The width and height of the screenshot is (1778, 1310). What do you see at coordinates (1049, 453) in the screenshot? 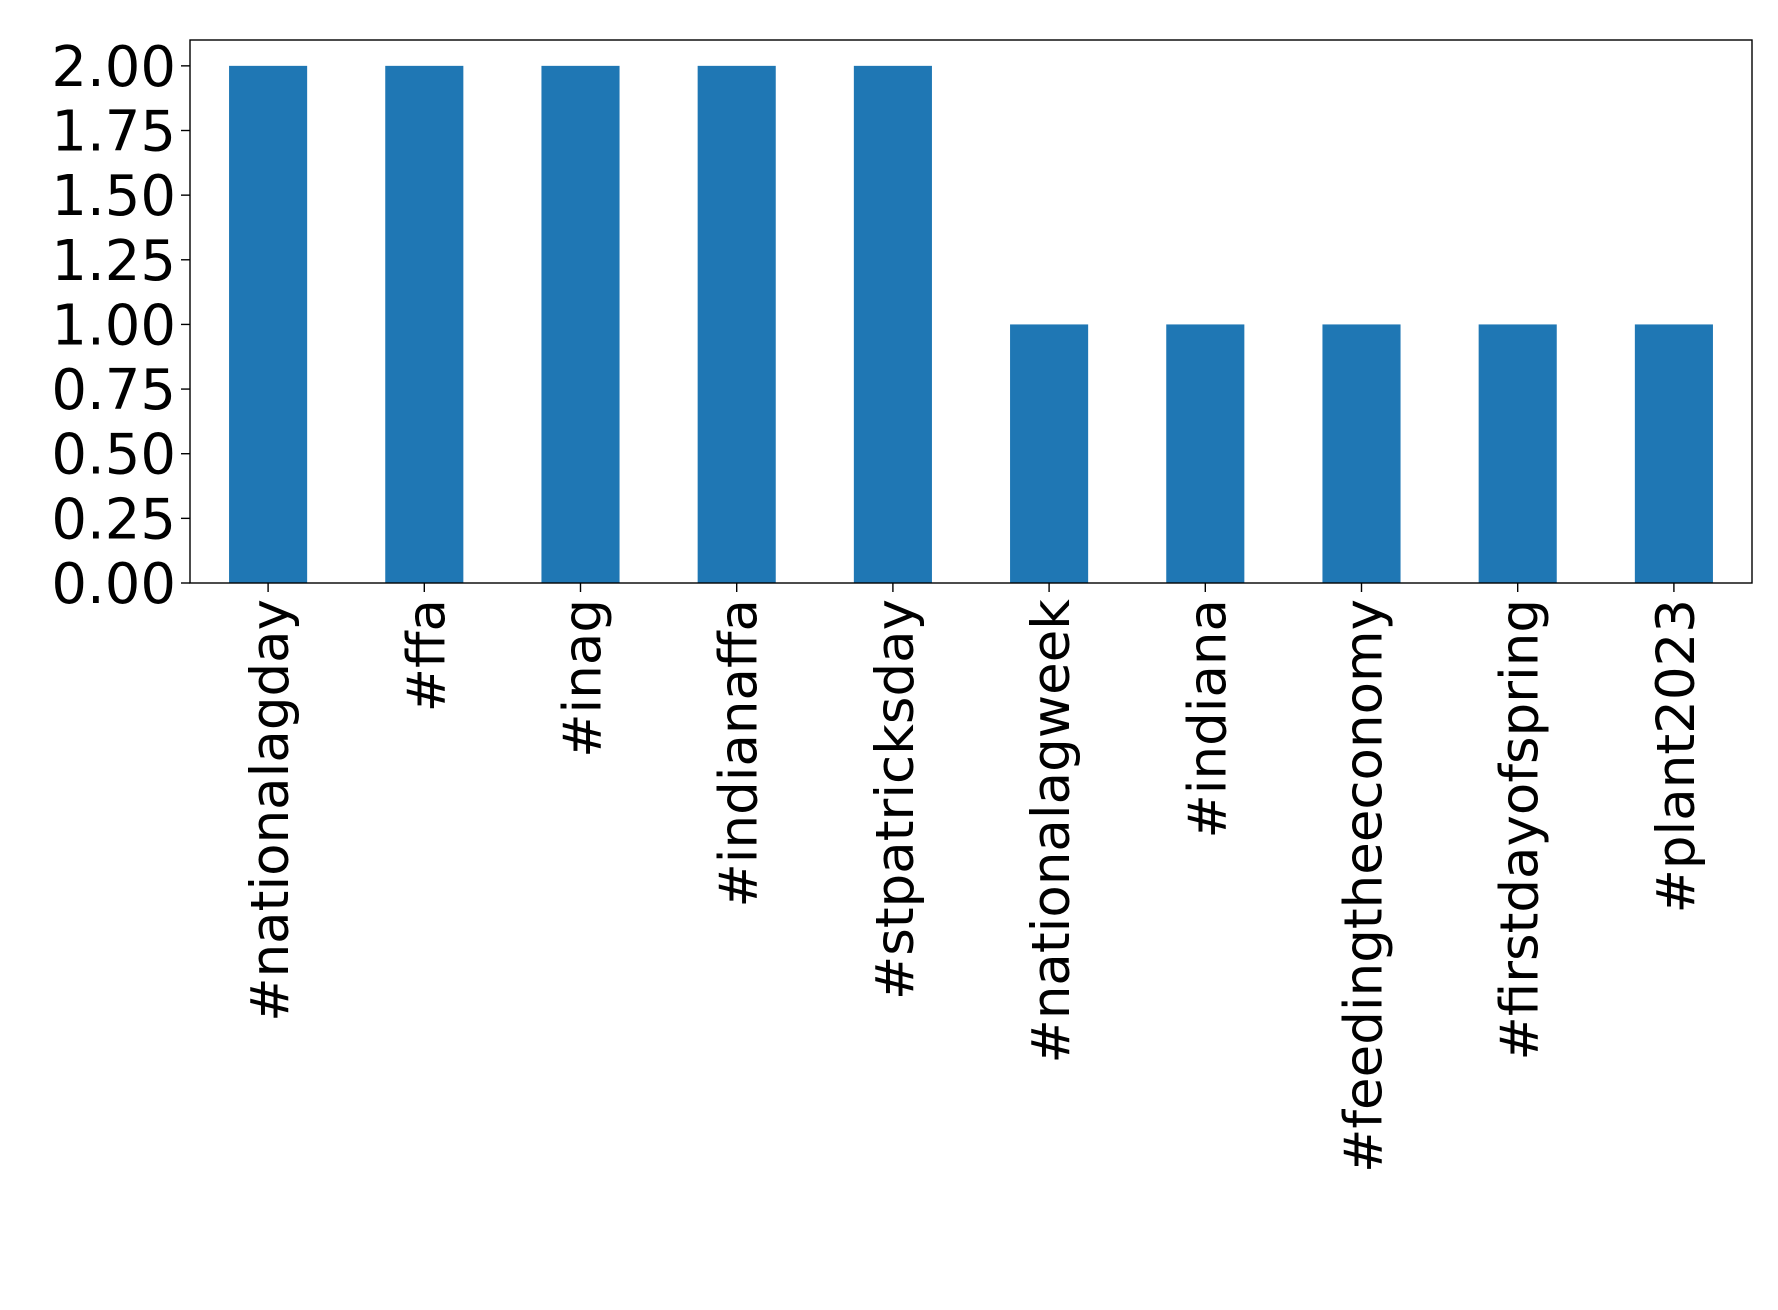
I see `bar-nationalagweek` at bounding box center [1049, 453].